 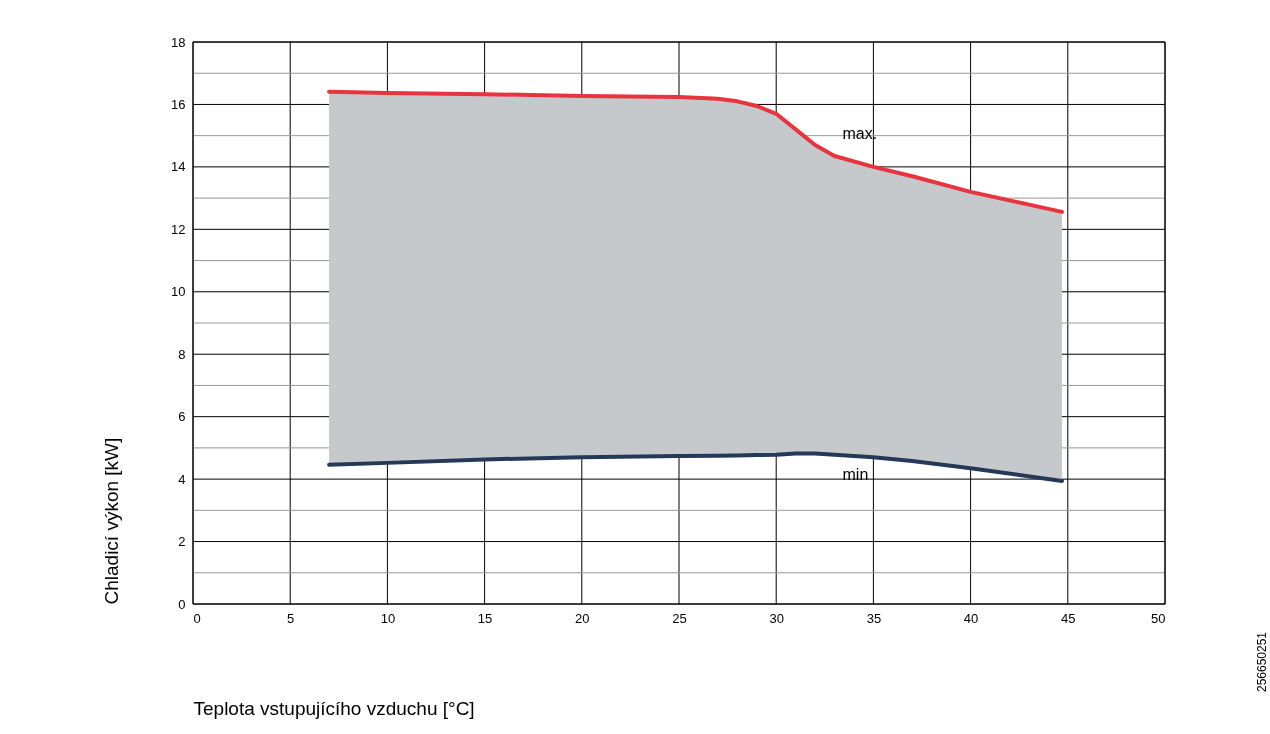 I want to click on x-tick-label: 50, so click(x=1158, y=618).